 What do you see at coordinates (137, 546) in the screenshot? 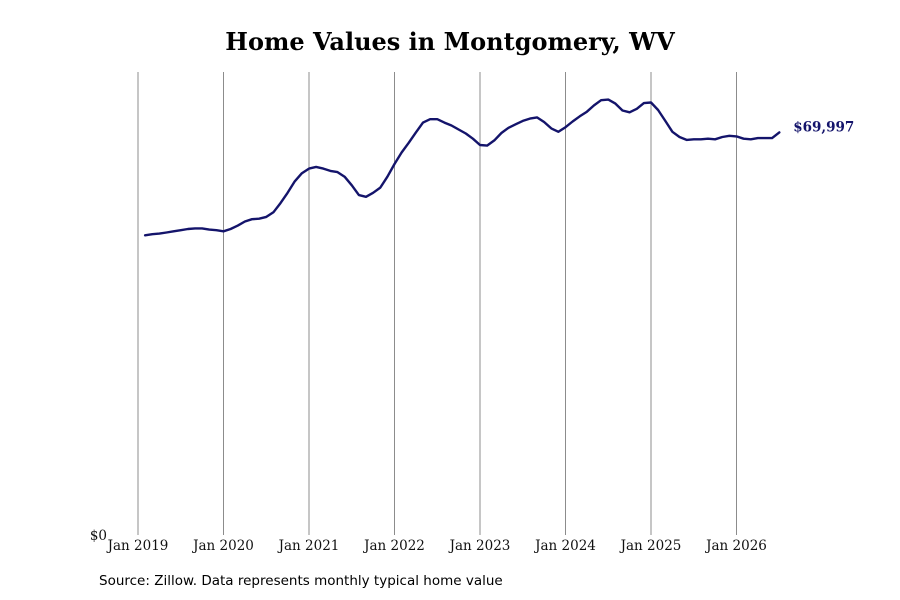
I see `x-tick-label: Jan 2019` at bounding box center [137, 546].